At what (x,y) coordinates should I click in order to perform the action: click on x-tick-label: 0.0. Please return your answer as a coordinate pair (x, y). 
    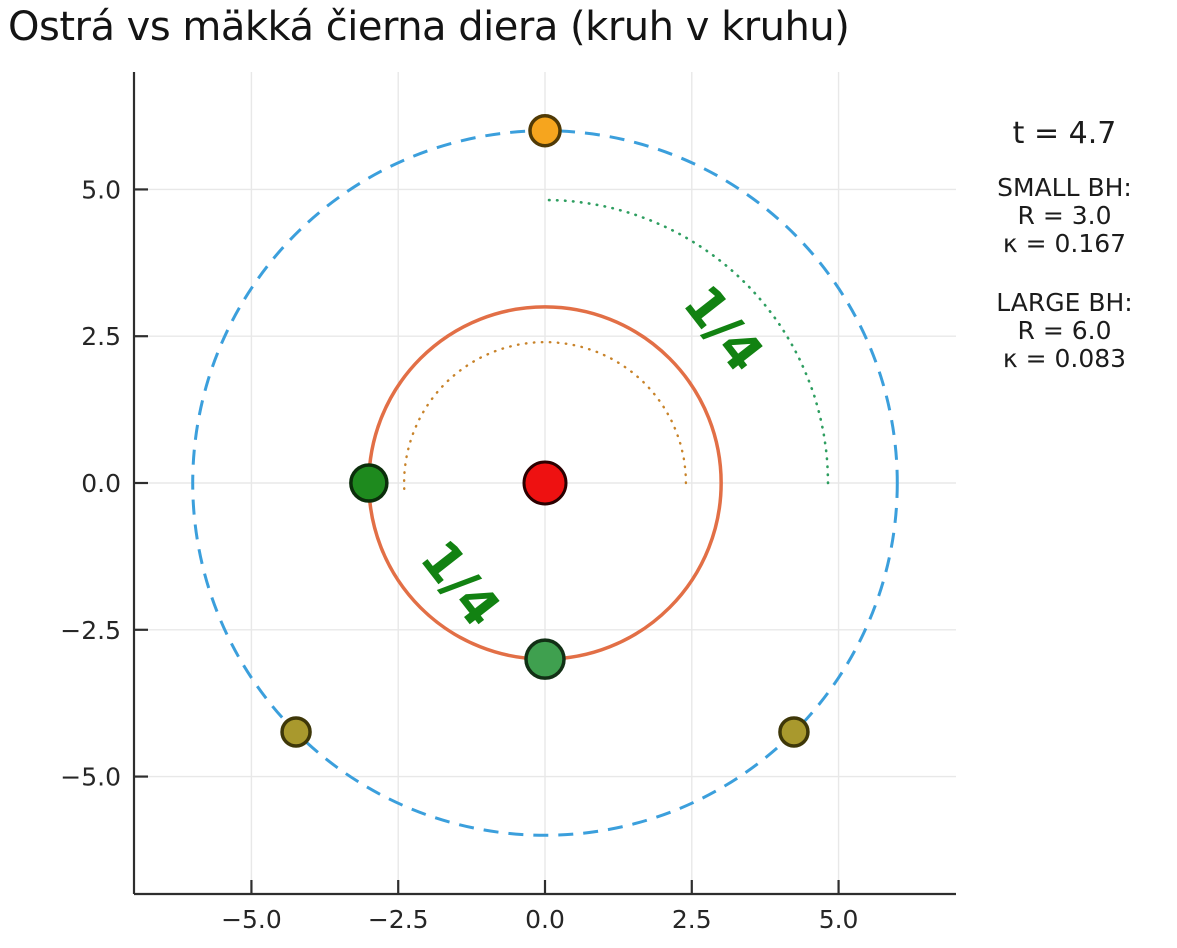
    Looking at the image, I should click on (545, 919).